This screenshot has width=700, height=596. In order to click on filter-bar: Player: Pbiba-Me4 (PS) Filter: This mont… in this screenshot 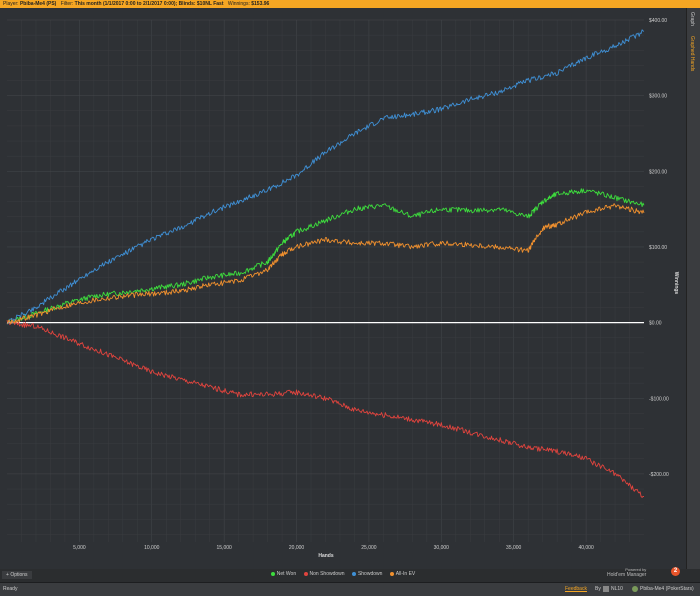, I will do `click(350, 4)`.